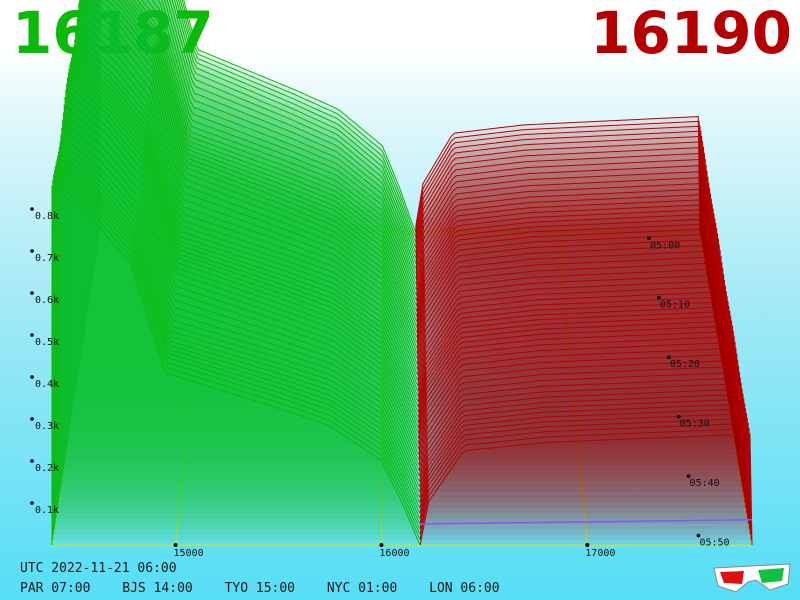 This screenshot has width=800, height=600. What do you see at coordinates (752, 577) in the screenshot?
I see `3d-glasses-icon` at bounding box center [752, 577].